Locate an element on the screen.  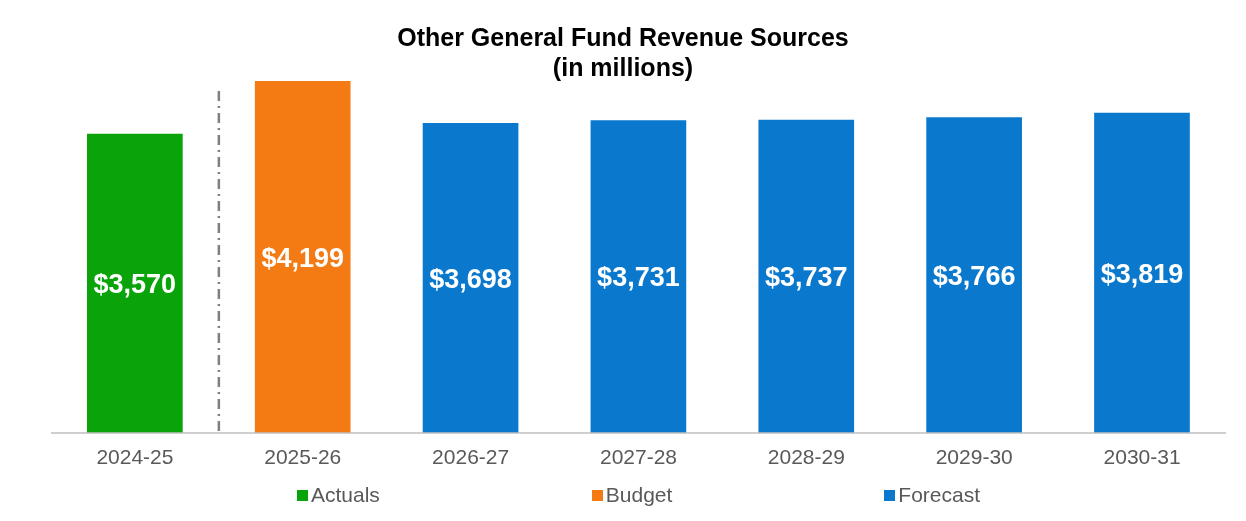
chart-title: Other General Fund Revenue Sources (in millions) is located at coordinates (623, 52).